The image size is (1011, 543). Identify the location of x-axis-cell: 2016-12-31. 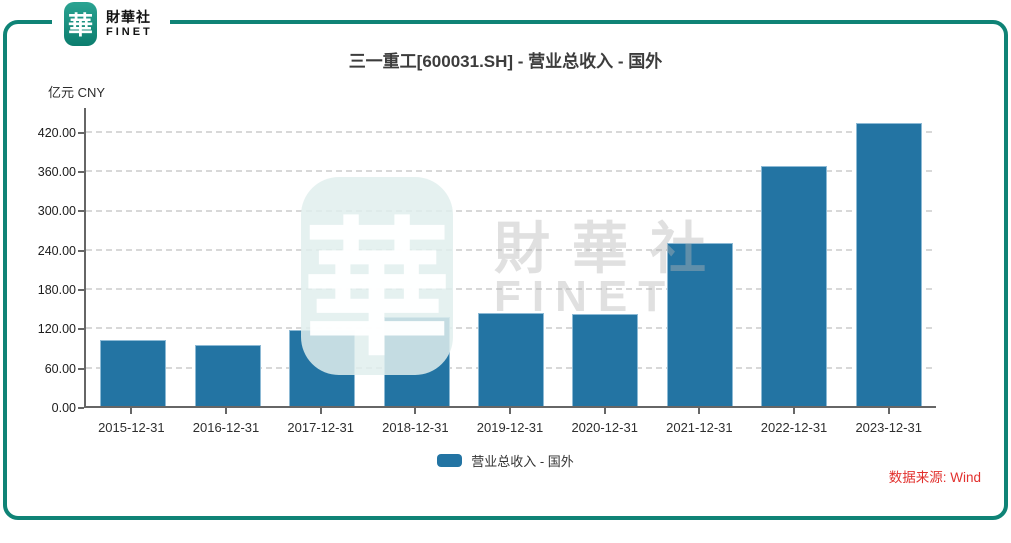
(226, 421).